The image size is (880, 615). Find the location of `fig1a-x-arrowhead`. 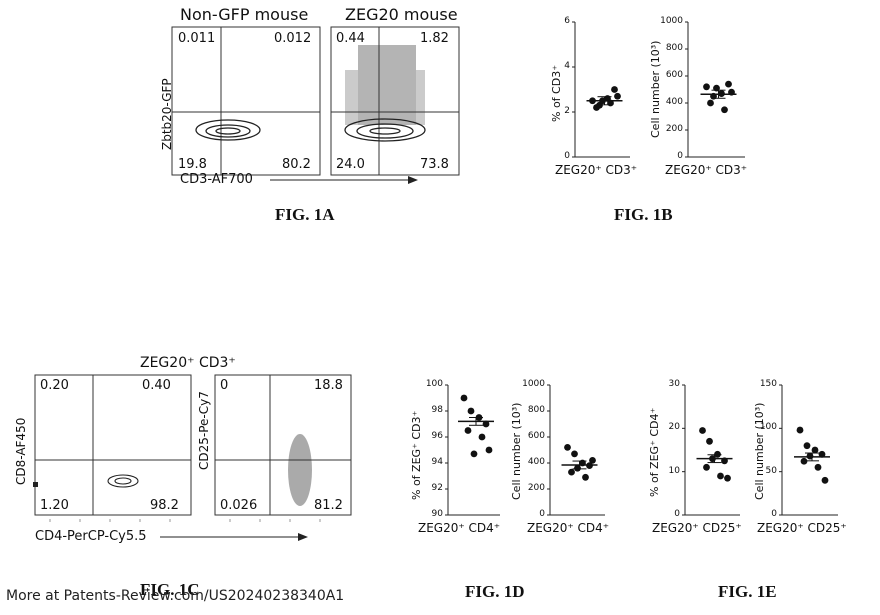

fig1a-x-arrowhead is located at coordinates (413, 180).